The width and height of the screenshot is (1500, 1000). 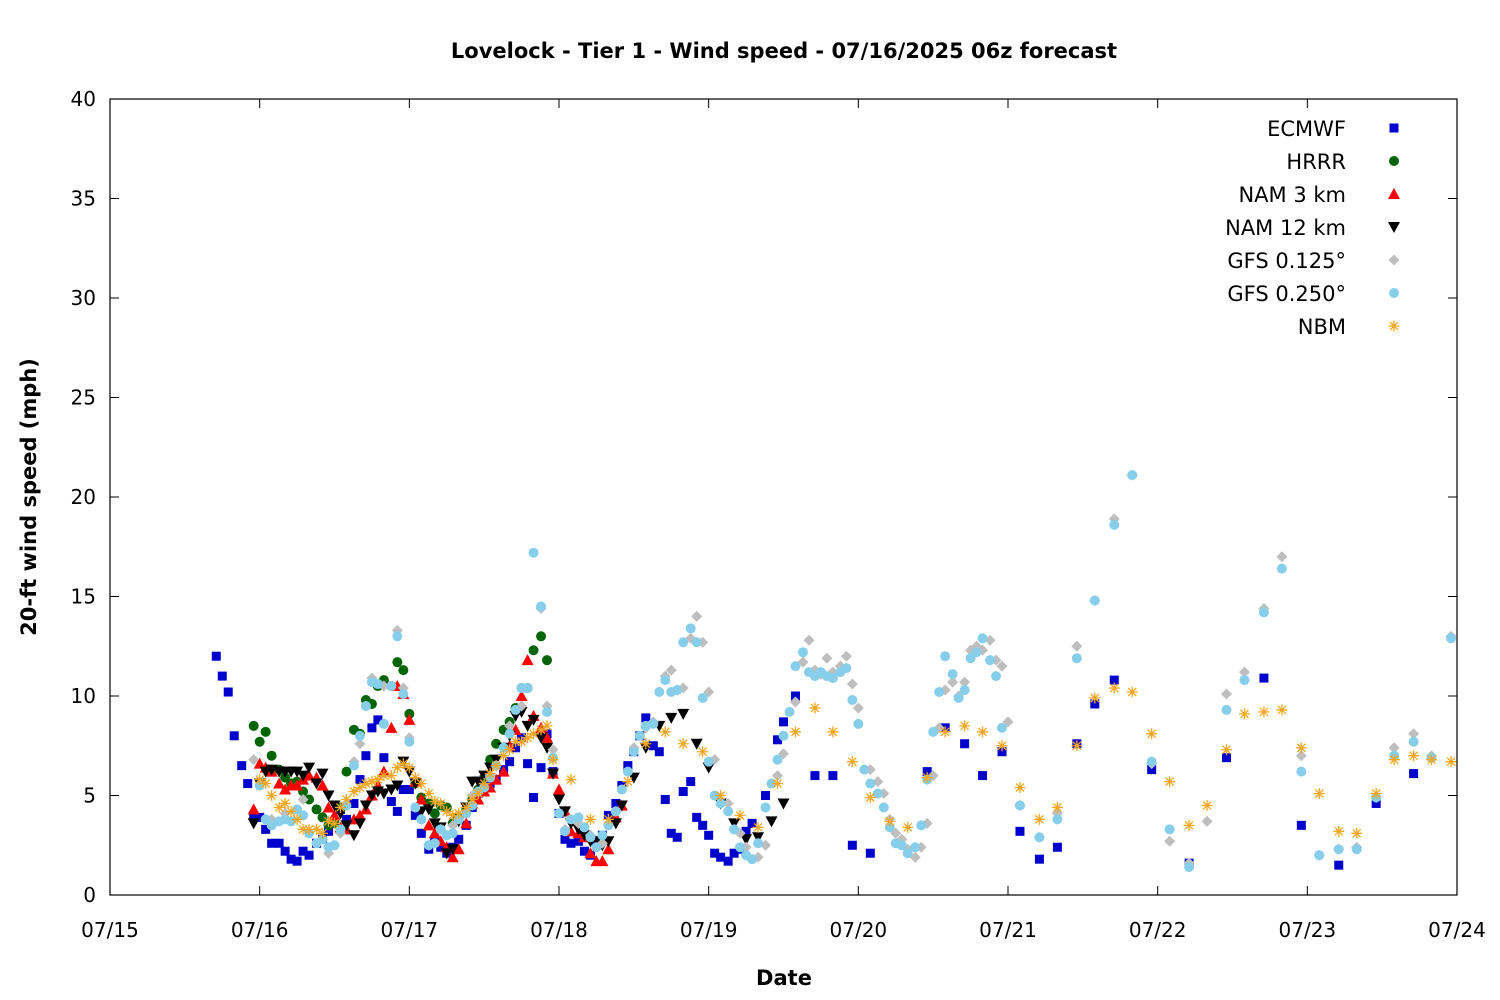 I want to click on y-axis-label: 20-ft wind speed (mph), so click(x=29, y=497).